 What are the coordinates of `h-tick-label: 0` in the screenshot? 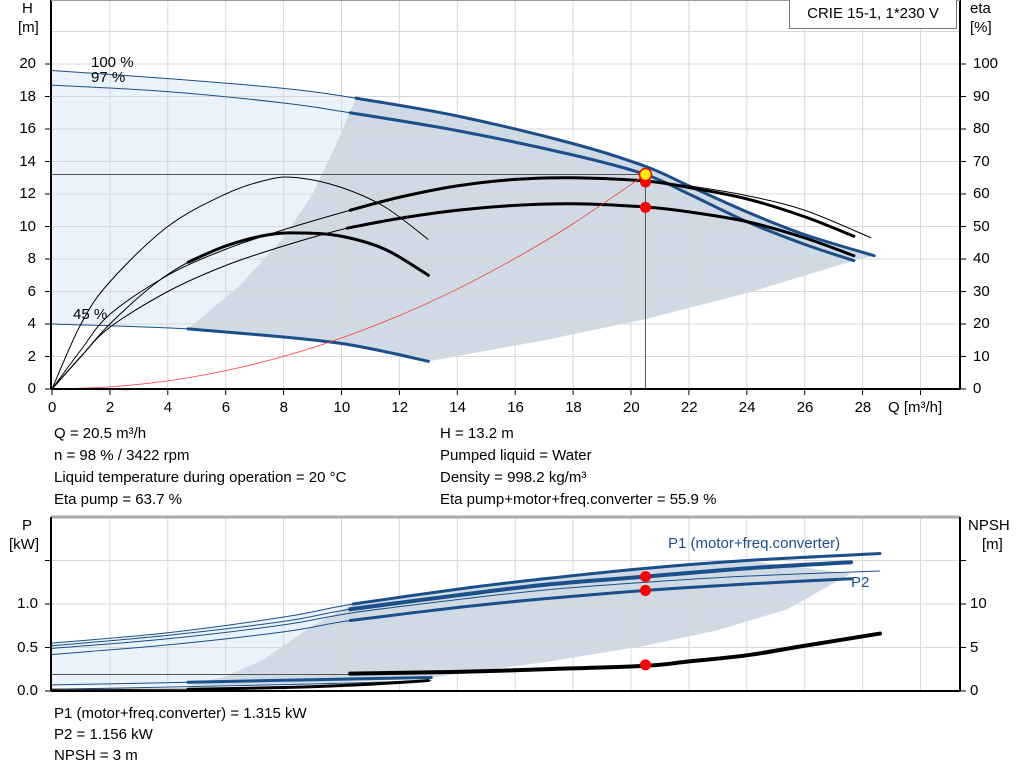 It's located at (31, 388).